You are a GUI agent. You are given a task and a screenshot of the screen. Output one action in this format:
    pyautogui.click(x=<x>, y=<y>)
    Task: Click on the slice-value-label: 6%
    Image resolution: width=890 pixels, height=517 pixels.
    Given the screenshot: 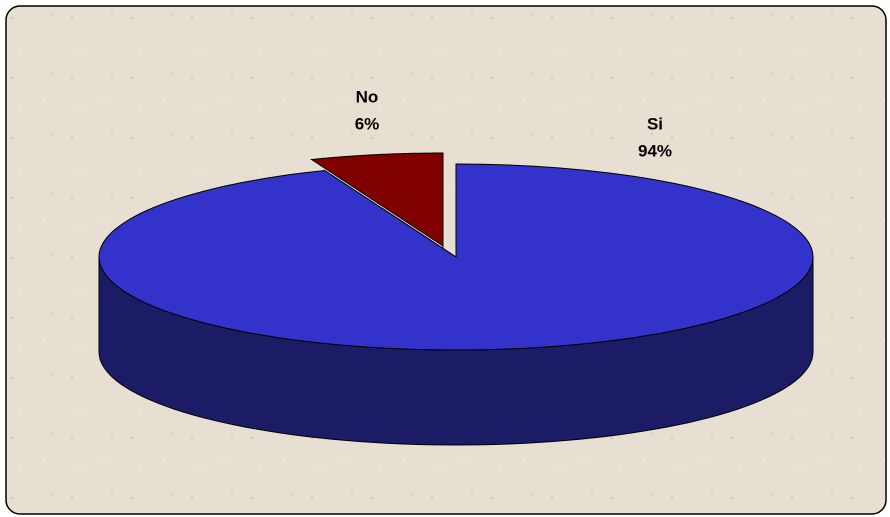 What is the action you would take?
    pyautogui.click(x=367, y=123)
    